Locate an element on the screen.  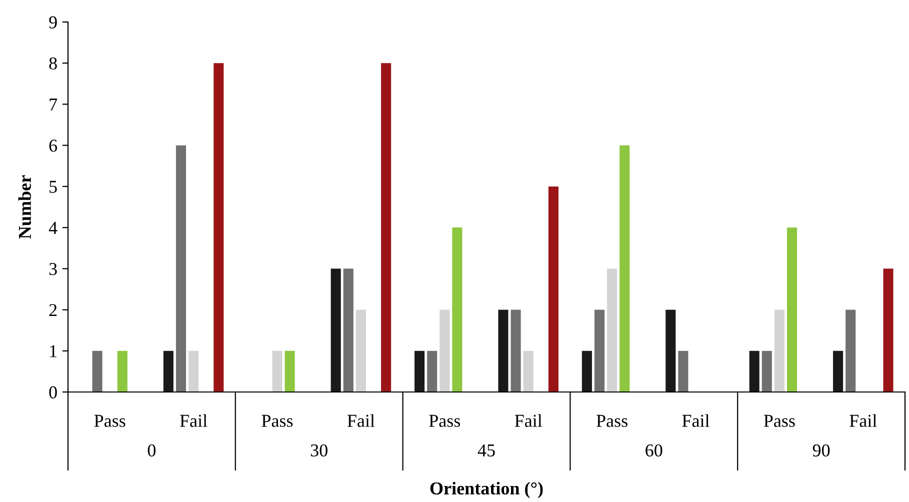
y-tick-label: 2 is located at coordinates (53, 310).